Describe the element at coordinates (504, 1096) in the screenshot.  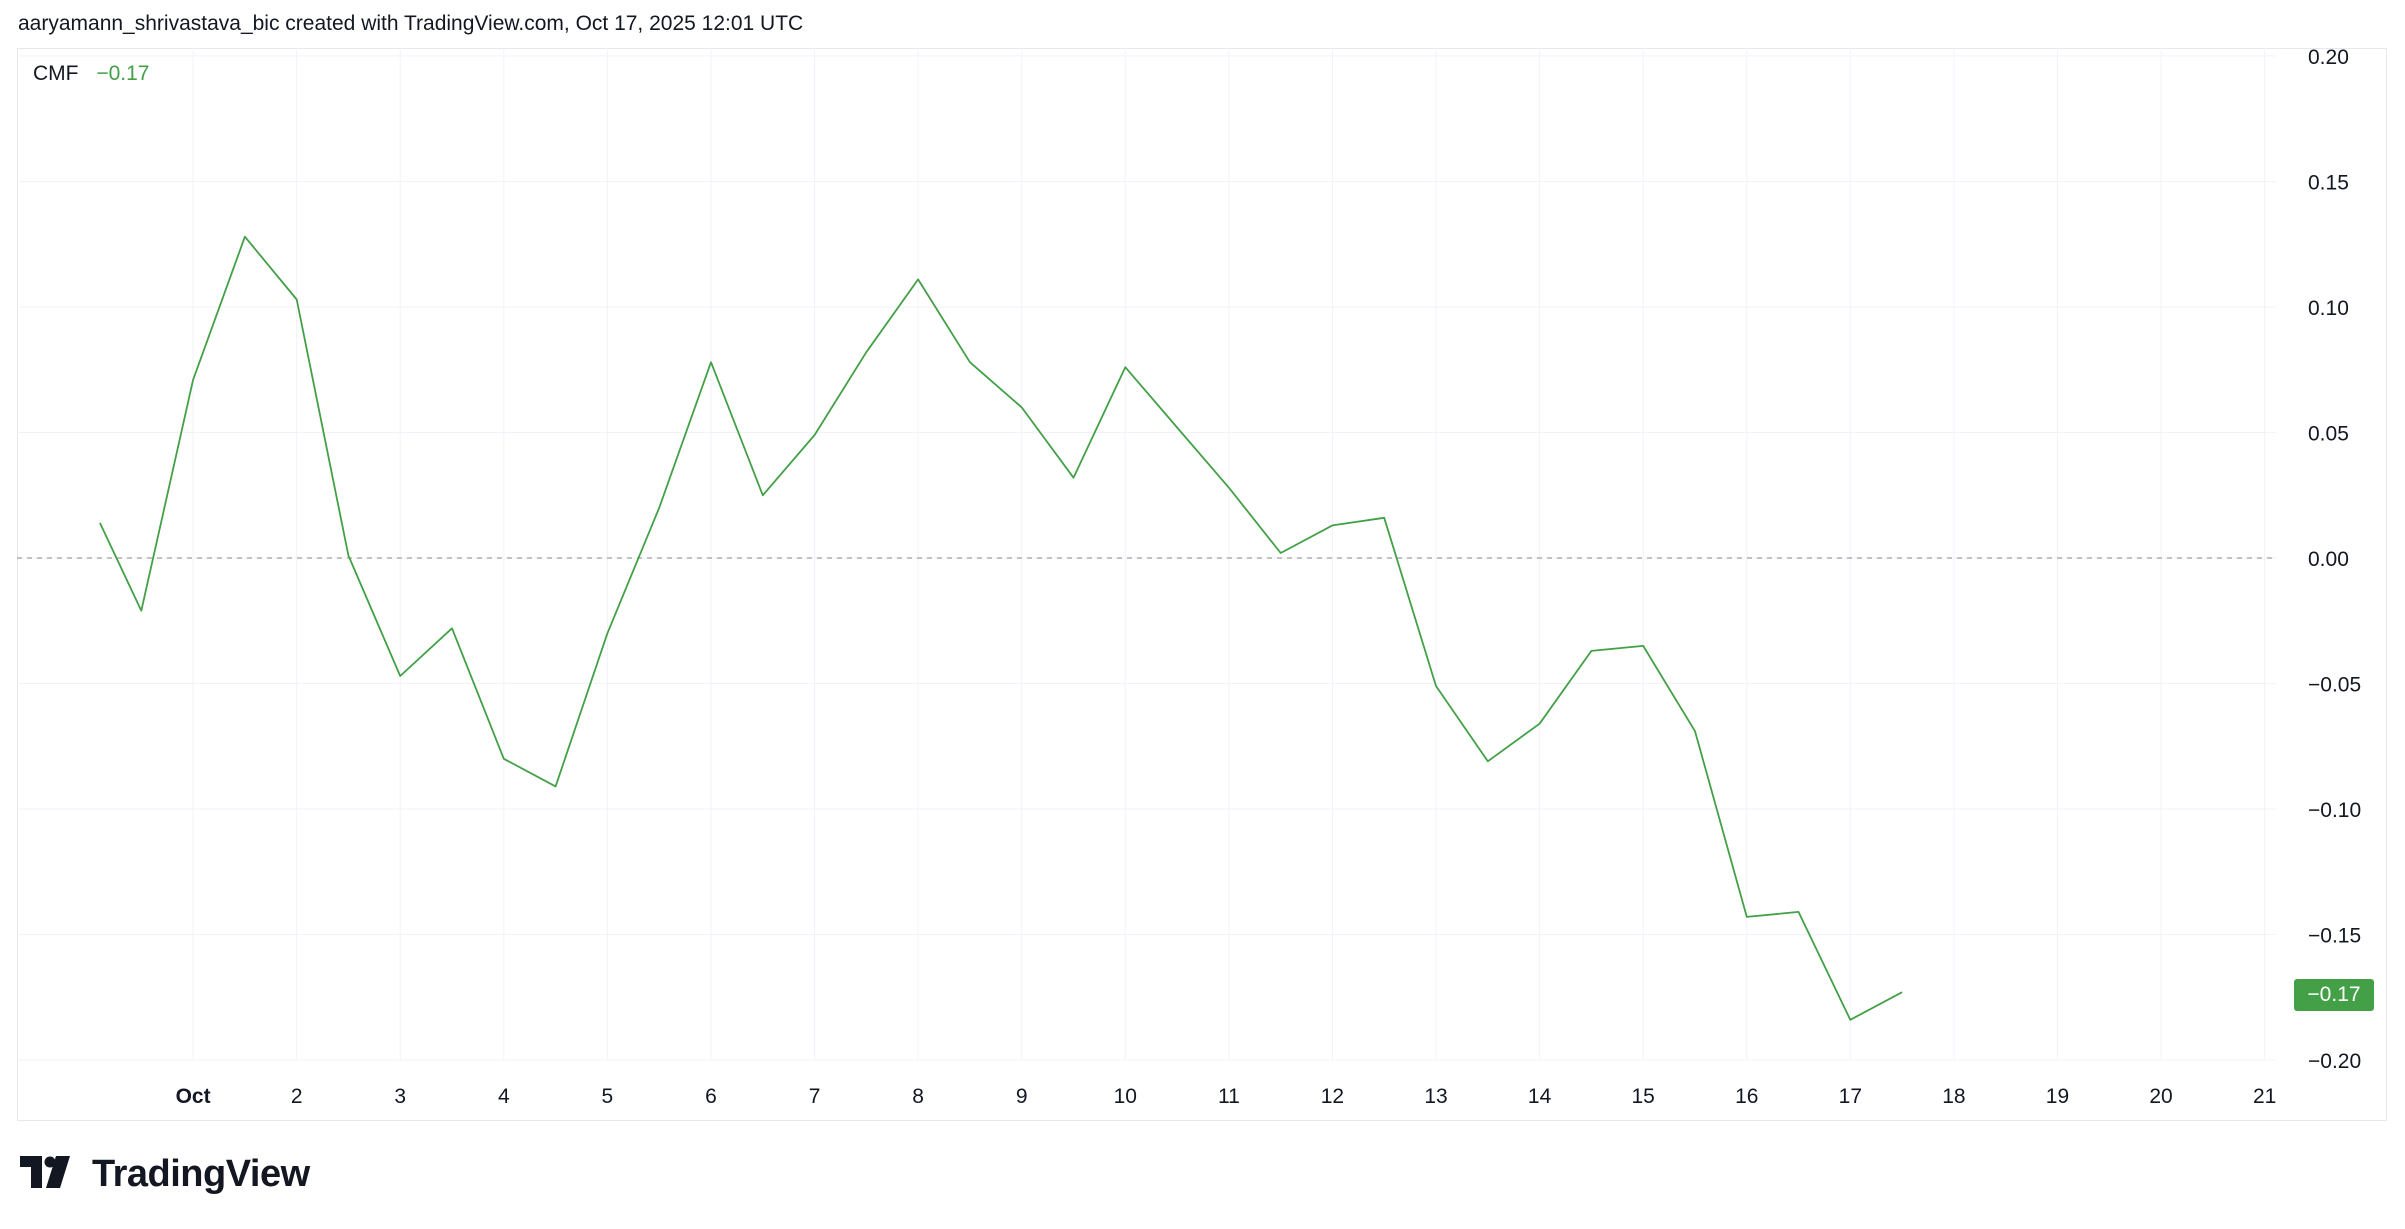
I see `x-tick-label: 4` at that location.